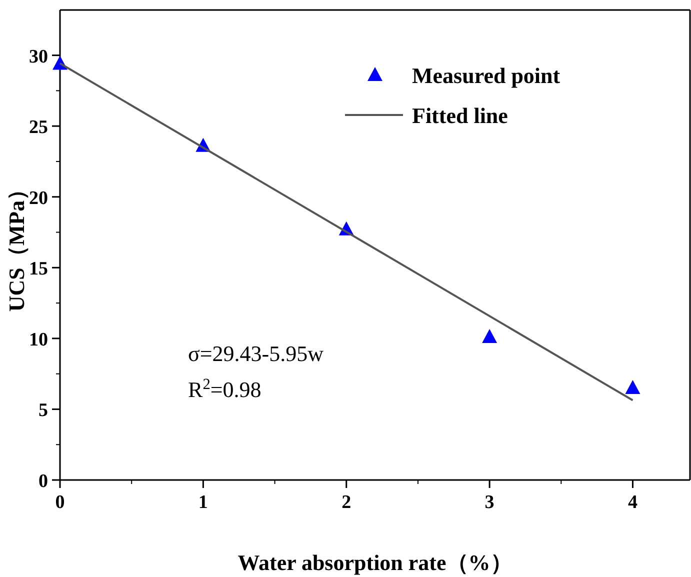 The height and width of the screenshot is (577, 691). What do you see at coordinates (38, 339) in the screenshot?
I see `y-tick-label: 10` at bounding box center [38, 339].